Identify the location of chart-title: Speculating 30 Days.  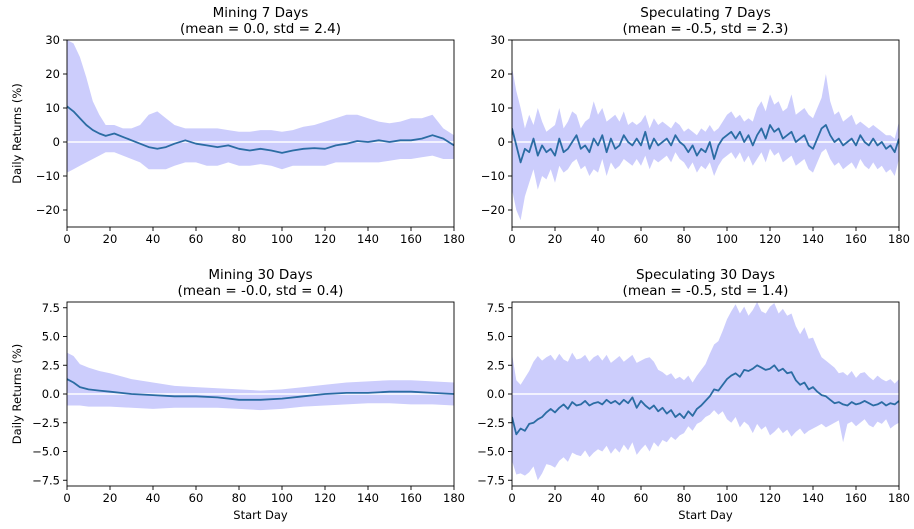
(705, 275).